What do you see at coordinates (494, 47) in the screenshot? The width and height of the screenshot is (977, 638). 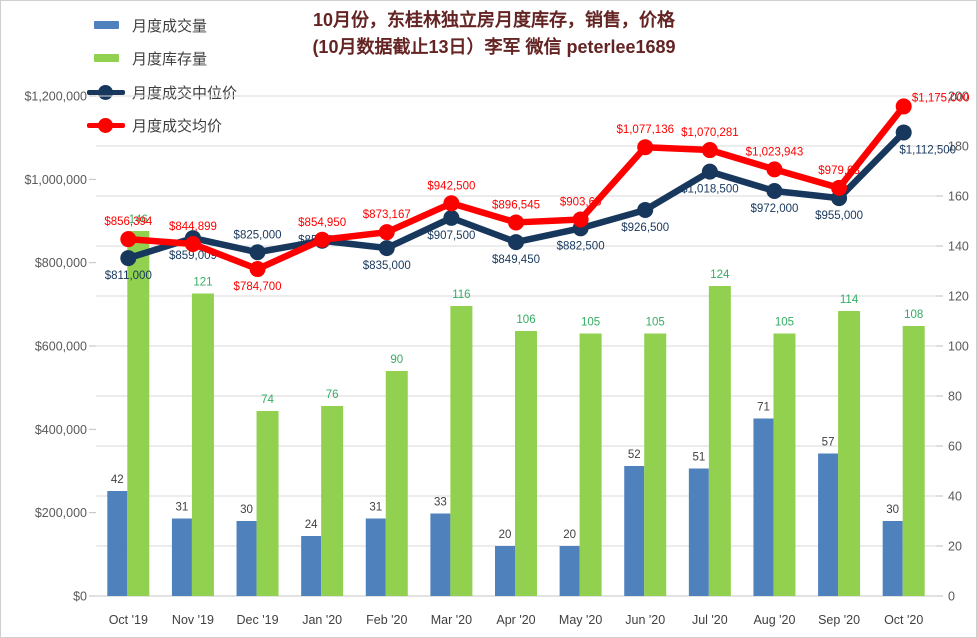 I see `chart-title-line2: (10月数据截止13日）李军 微信 peterlee1689` at bounding box center [494, 47].